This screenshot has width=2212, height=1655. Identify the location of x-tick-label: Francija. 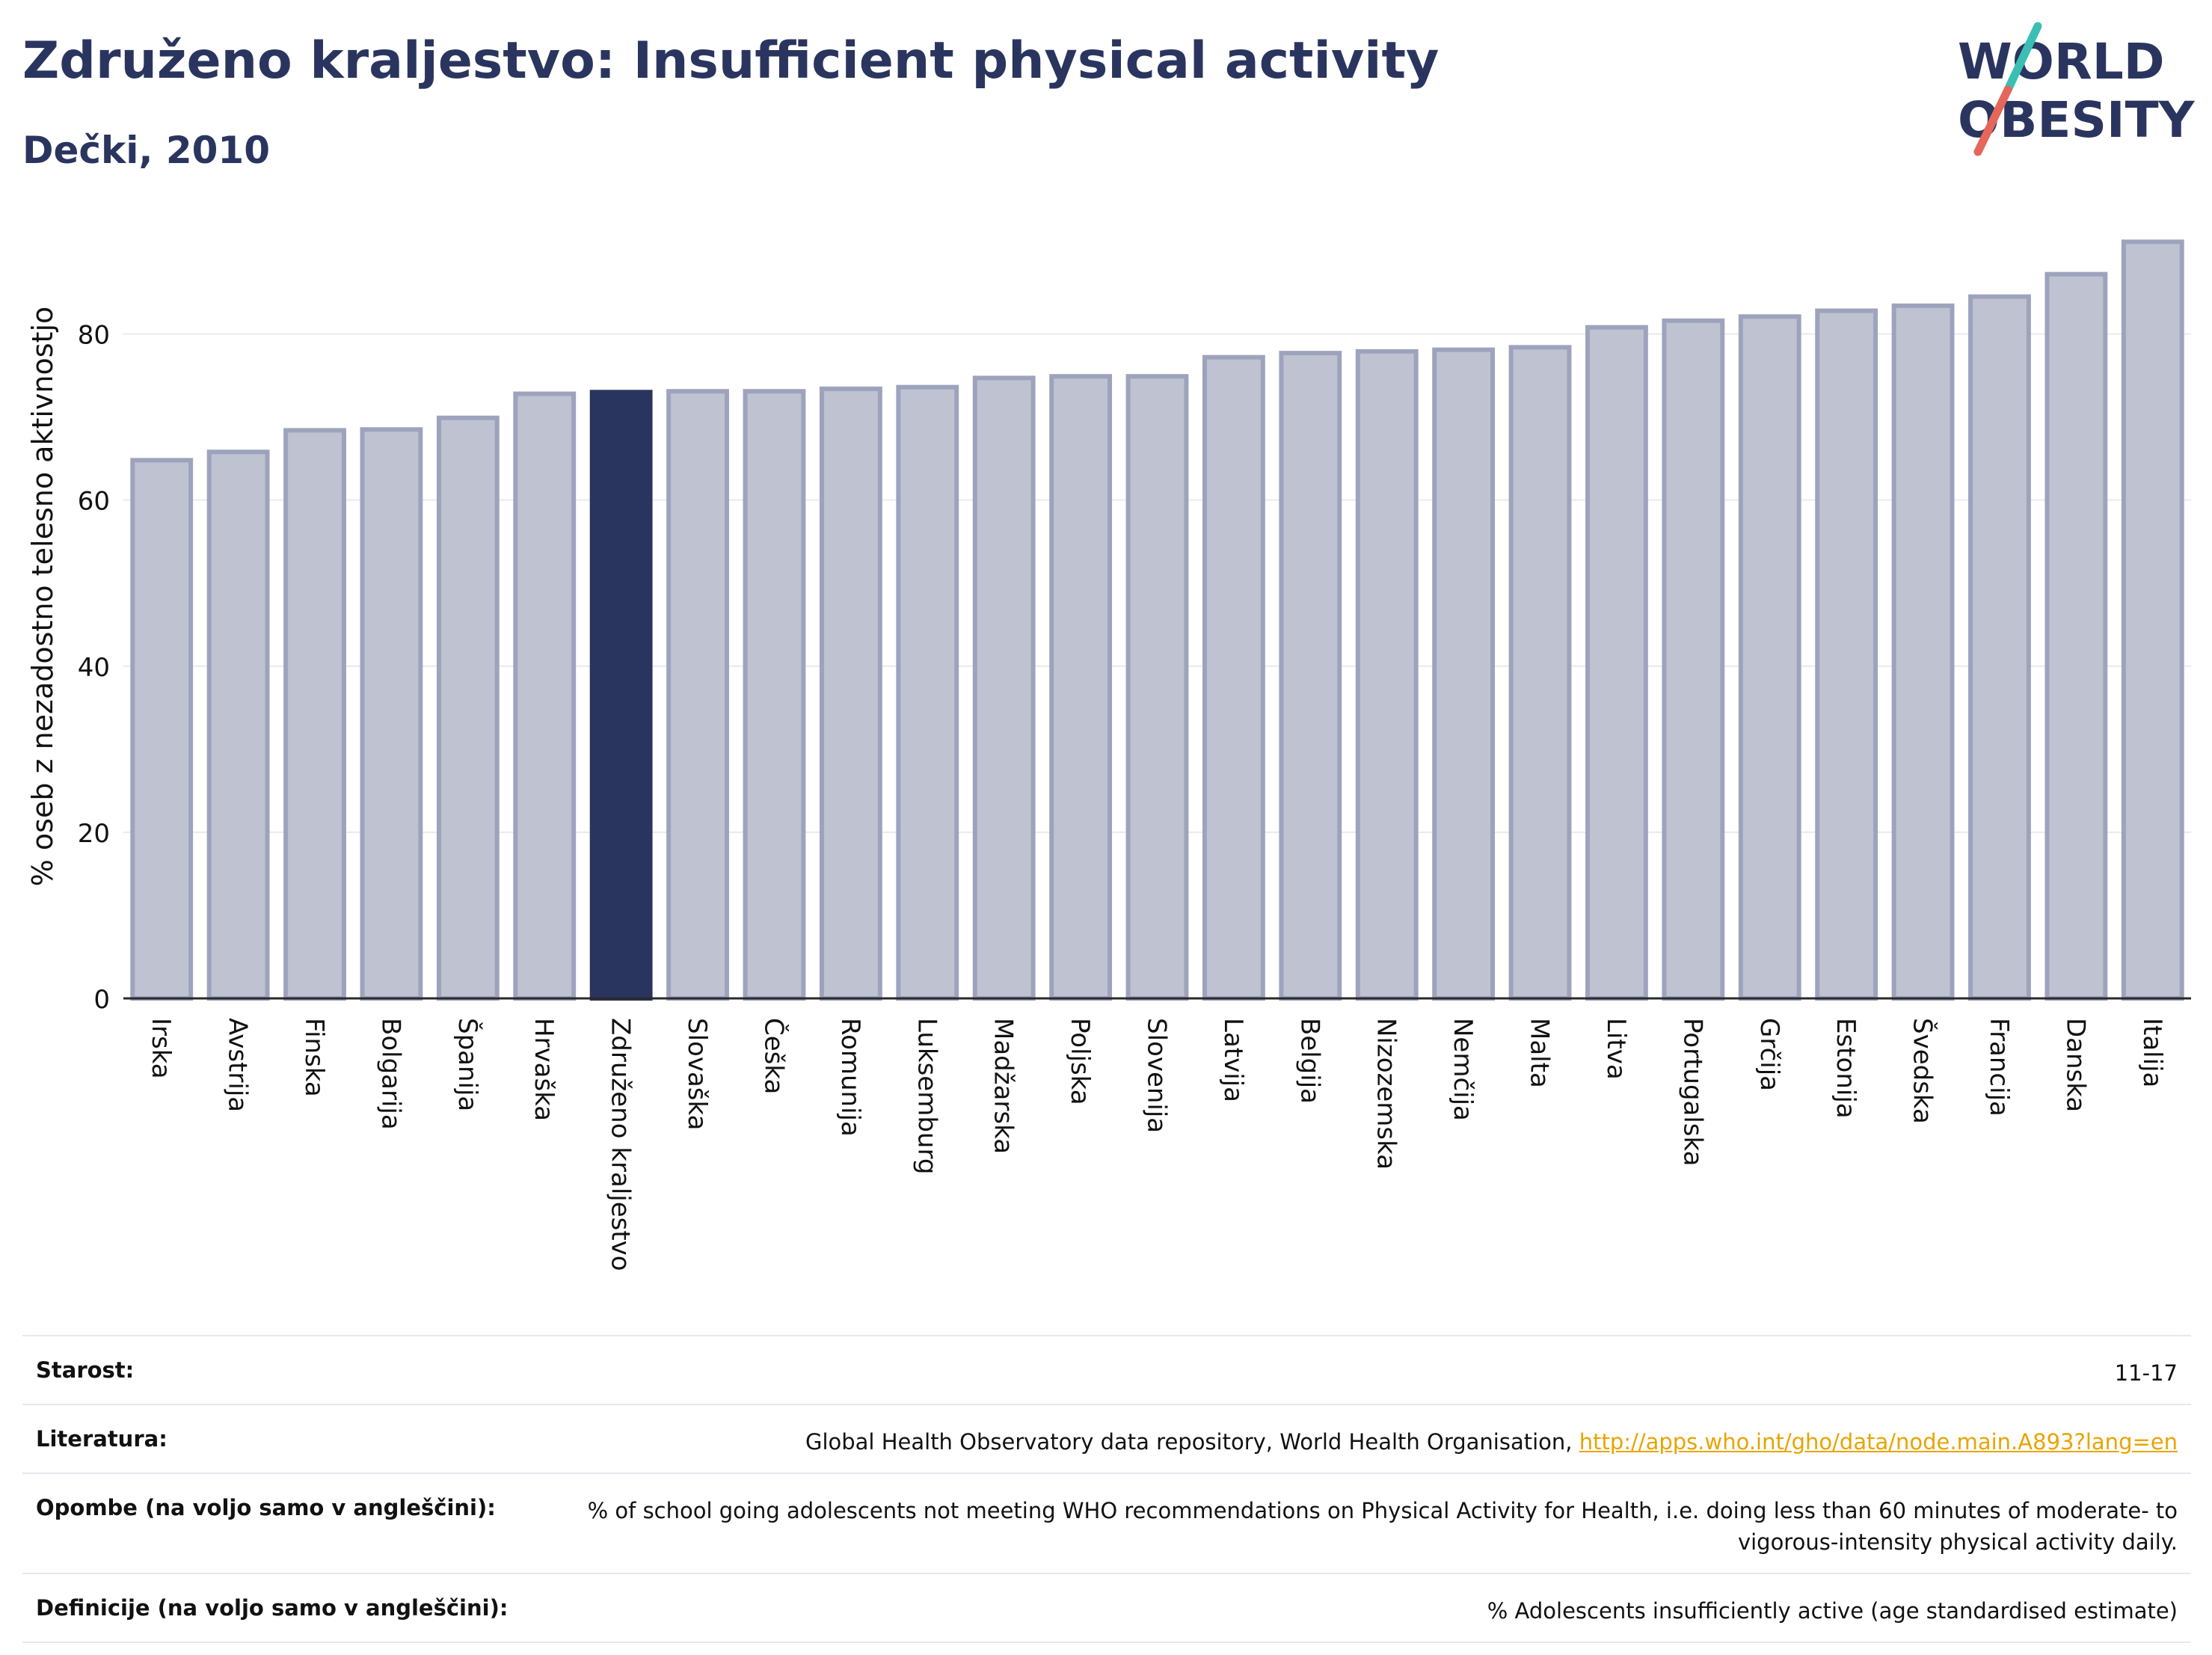
(1999, 1067).